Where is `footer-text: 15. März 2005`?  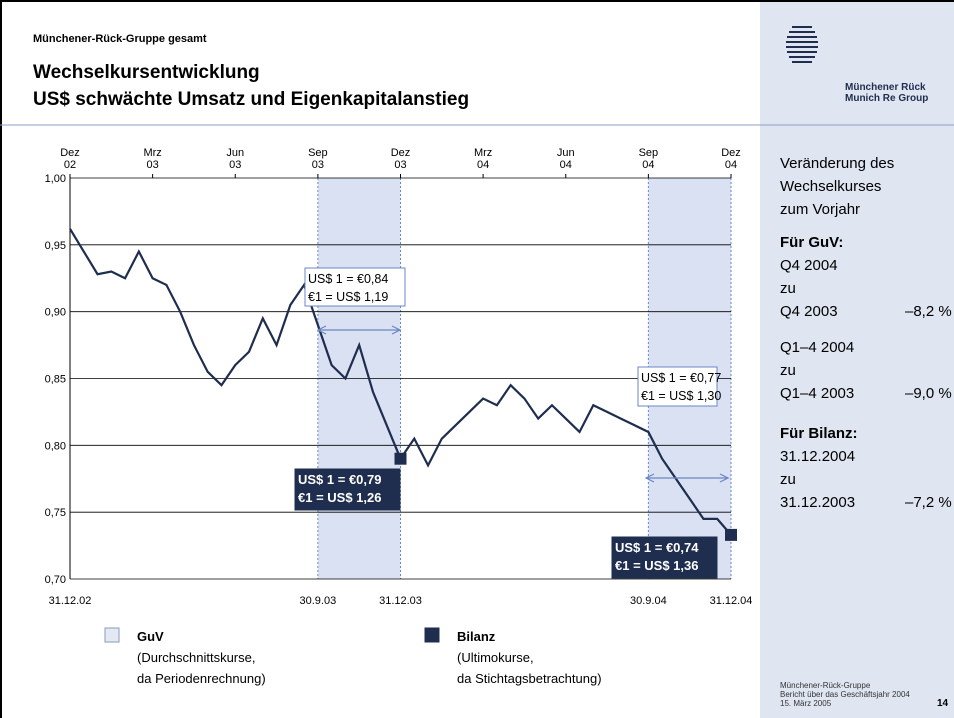
footer-text: 15. März 2005 is located at coordinates (806, 703).